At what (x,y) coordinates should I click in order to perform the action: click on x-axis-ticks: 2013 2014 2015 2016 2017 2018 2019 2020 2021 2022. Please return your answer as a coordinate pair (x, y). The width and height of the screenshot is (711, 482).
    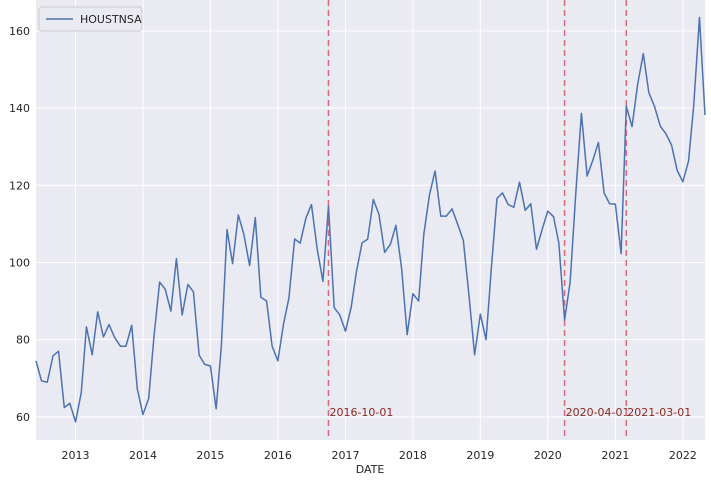
    Looking at the image, I should click on (379, 455).